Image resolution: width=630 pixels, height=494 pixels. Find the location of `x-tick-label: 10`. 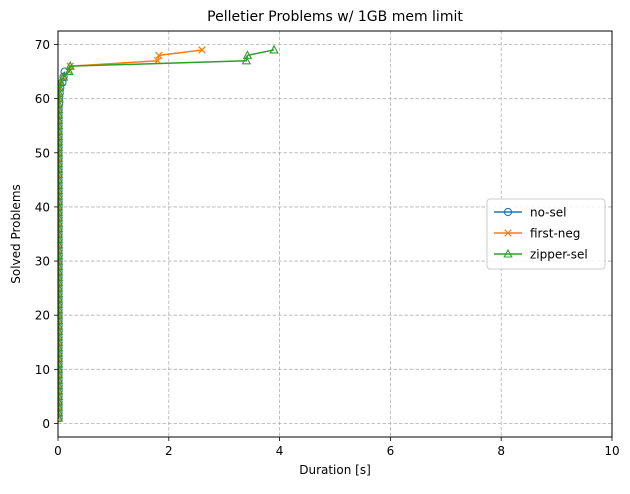

x-tick-label: 10 is located at coordinates (611, 451).